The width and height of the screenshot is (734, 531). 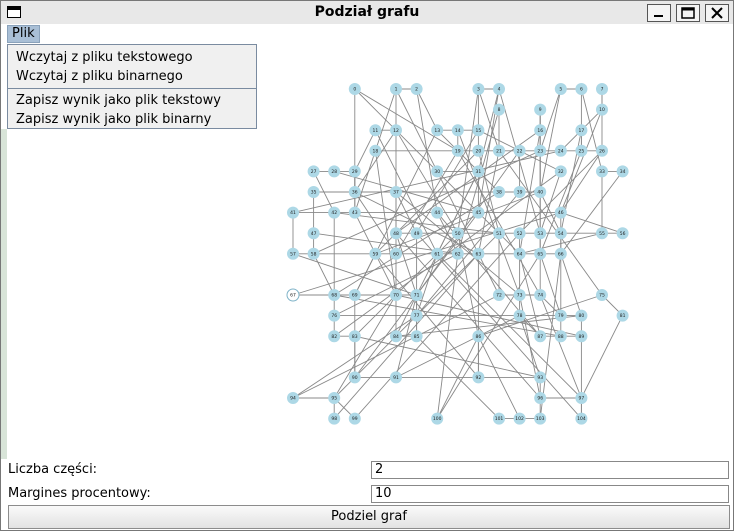 I want to click on graph-node-33: 33, so click(x=602, y=171).